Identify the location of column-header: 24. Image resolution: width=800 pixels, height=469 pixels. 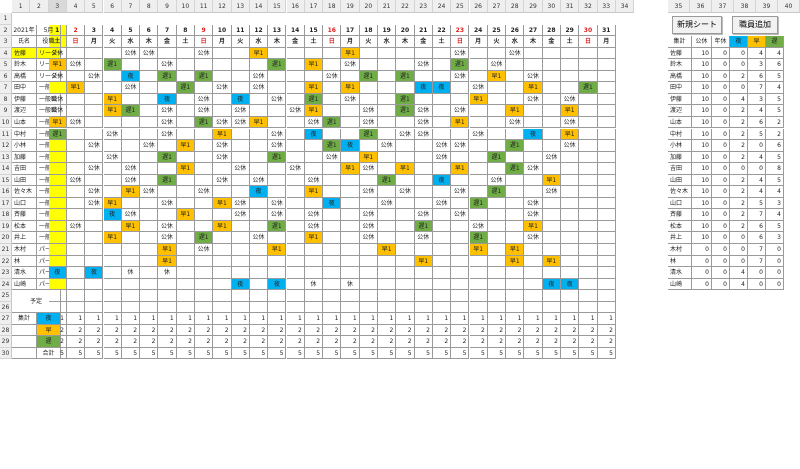
(442, 6).